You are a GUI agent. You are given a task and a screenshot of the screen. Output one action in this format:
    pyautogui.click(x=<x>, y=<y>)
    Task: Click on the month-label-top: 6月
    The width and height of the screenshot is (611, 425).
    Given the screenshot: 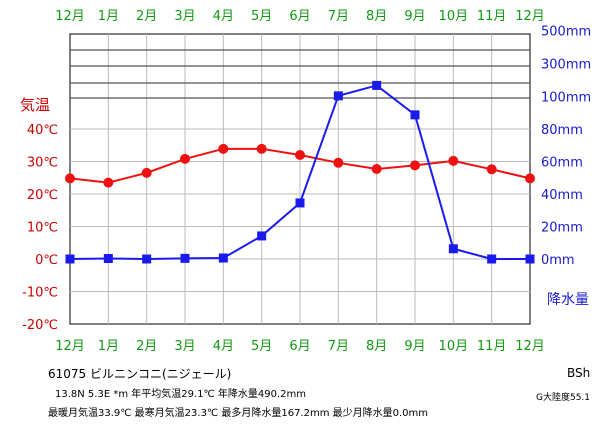 What is the action you would take?
    pyautogui.click(x=299, y=16)
    